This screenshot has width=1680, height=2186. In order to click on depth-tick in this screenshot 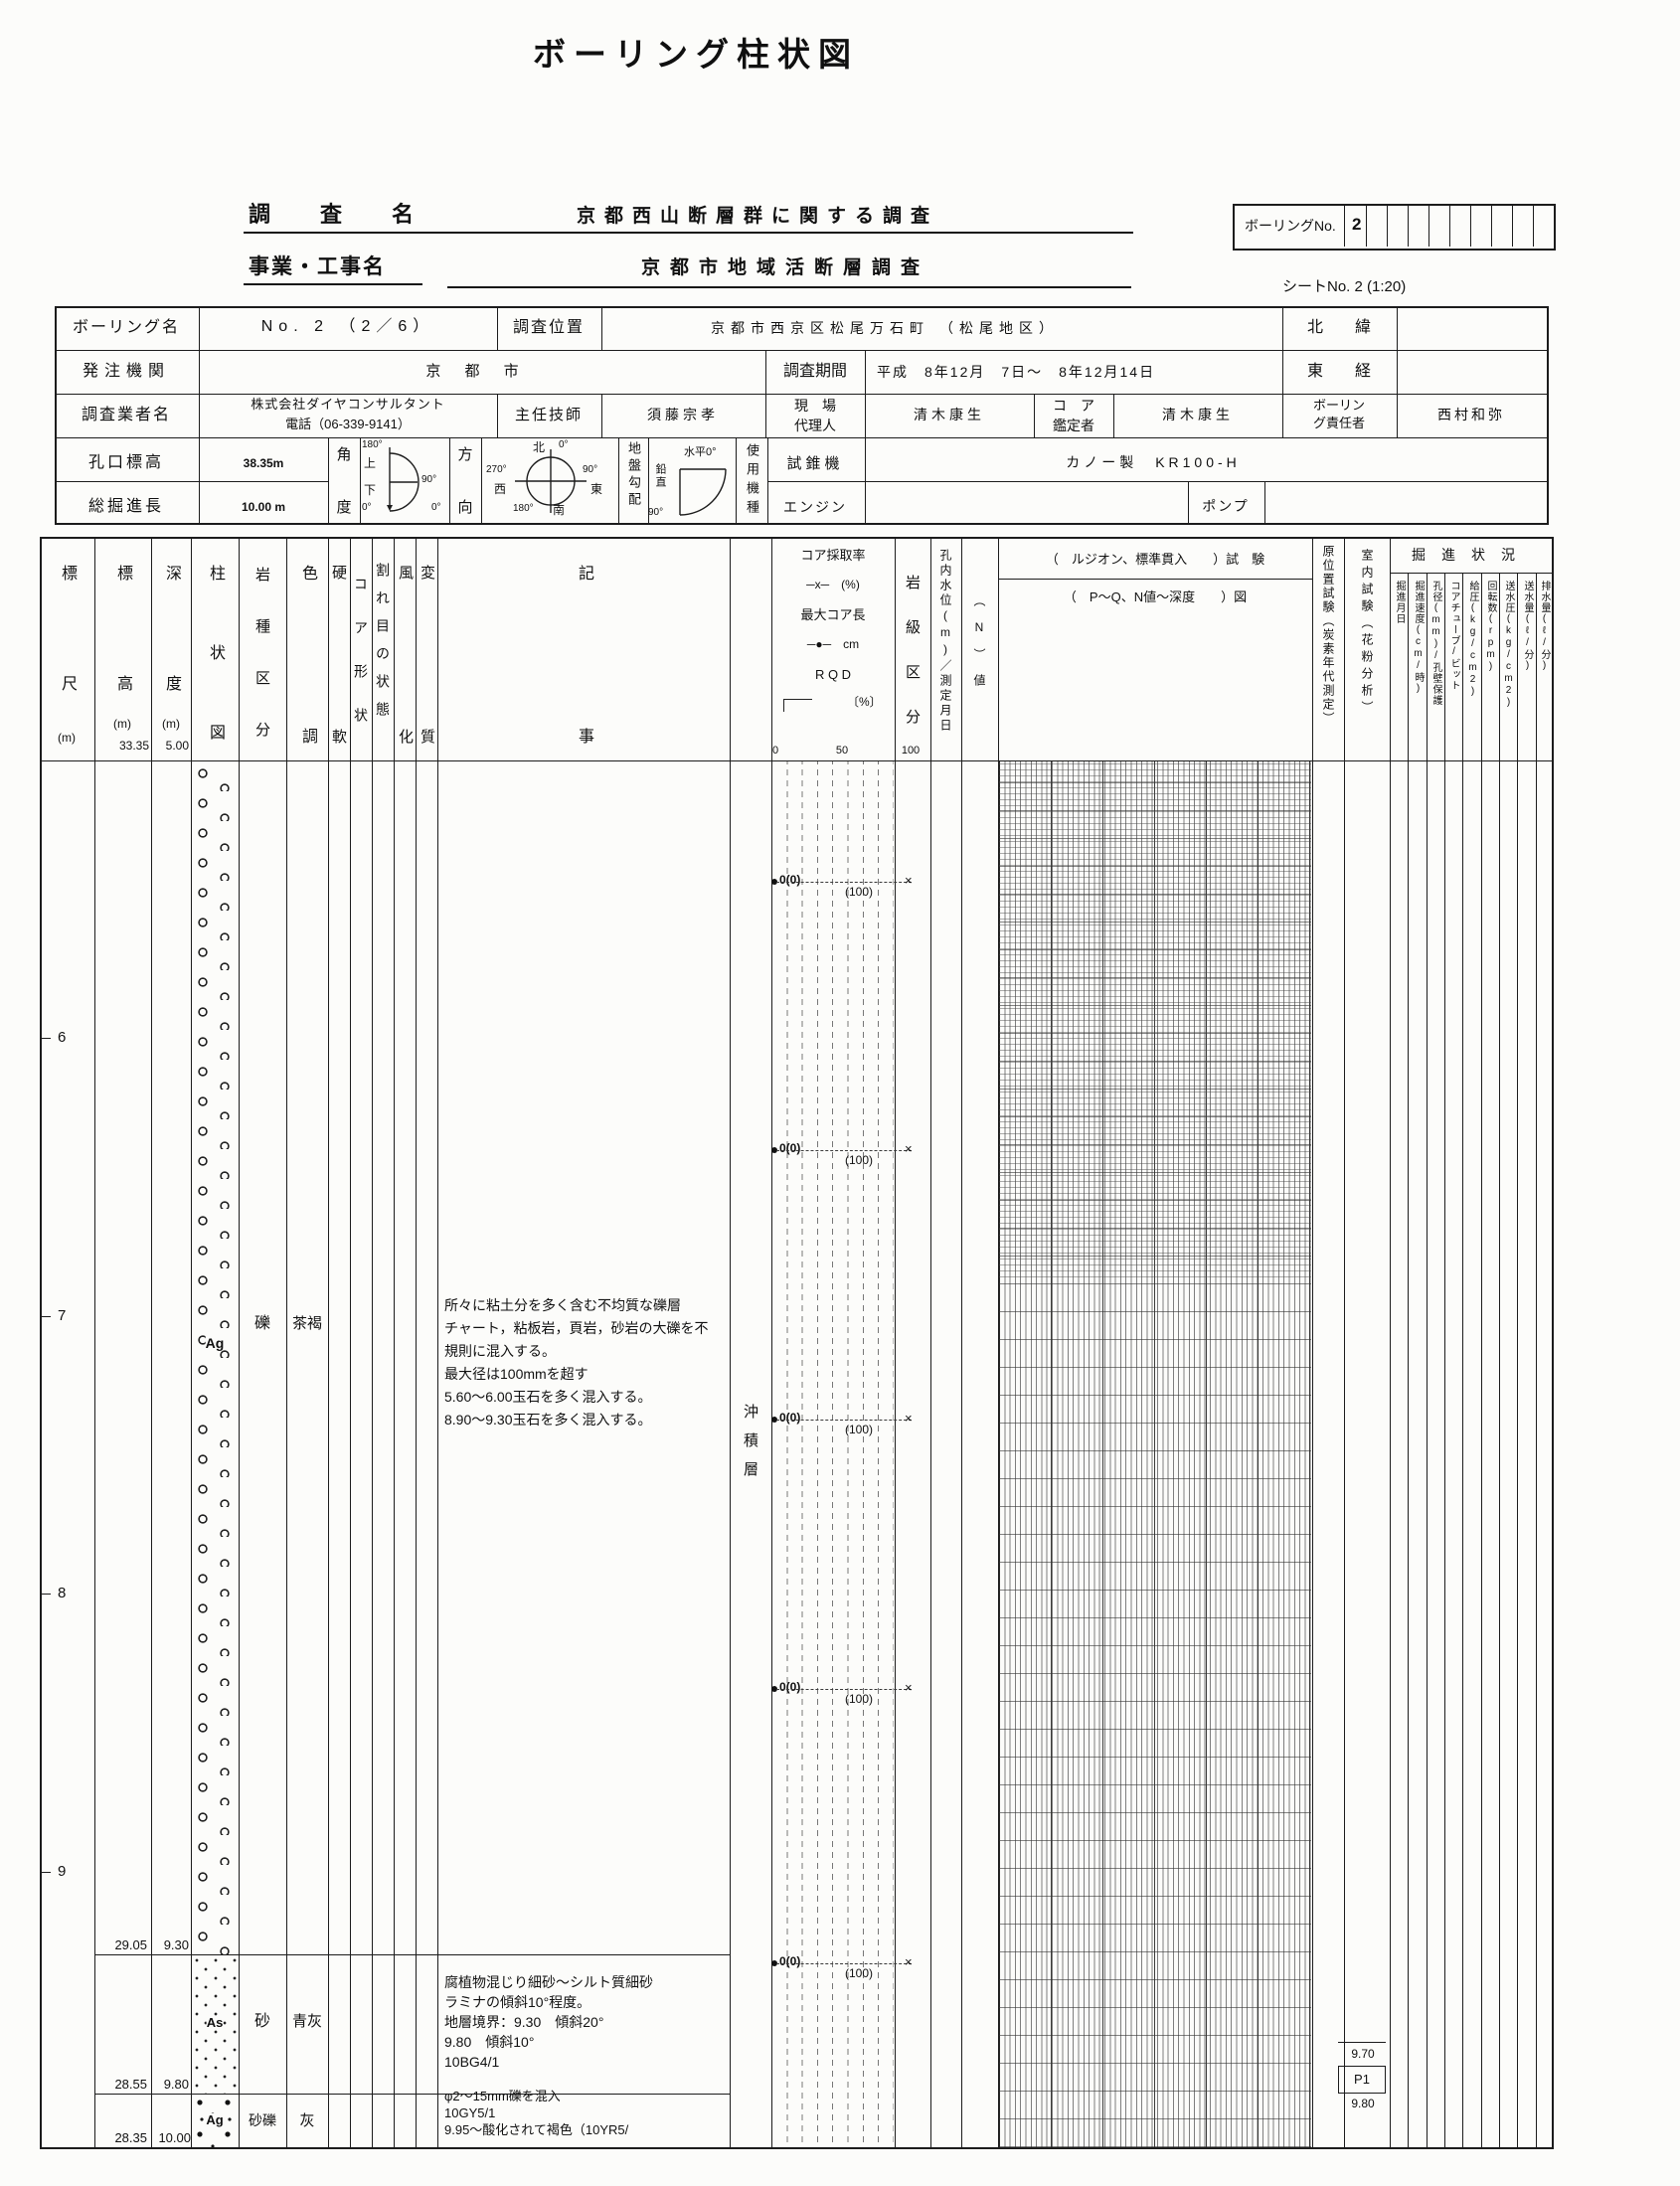, I will do `click(46, 1873)`.